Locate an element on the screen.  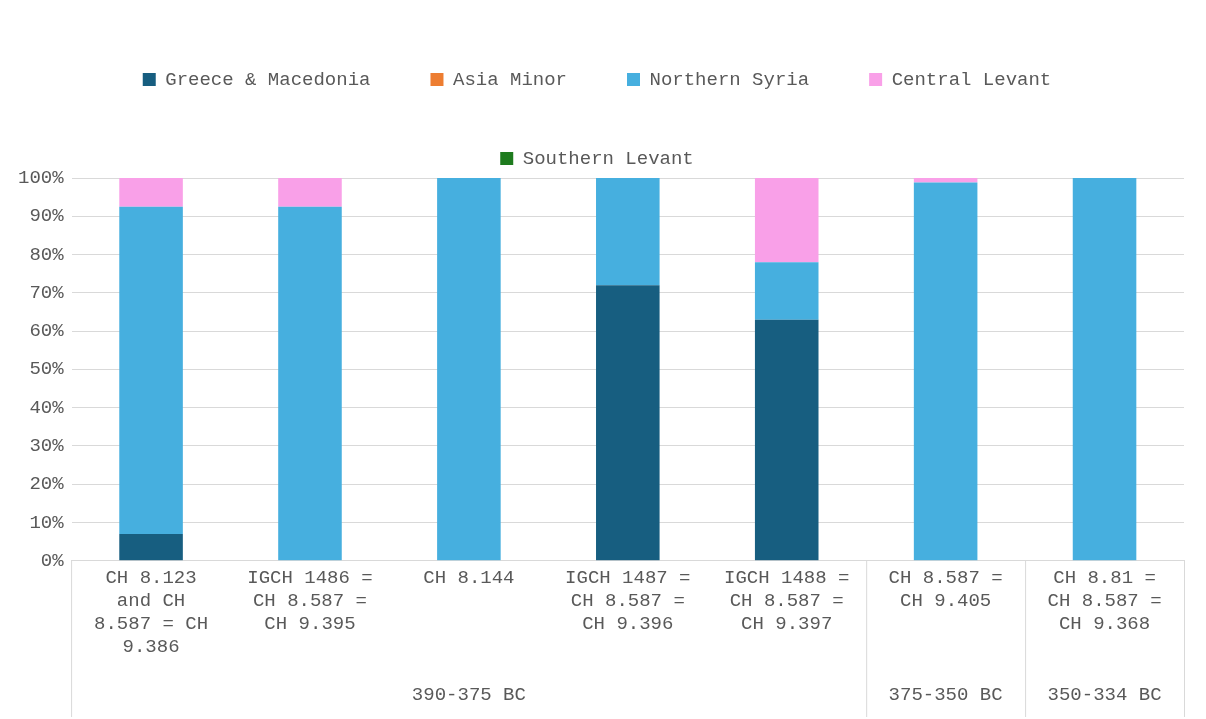
legend-label: Northern Syria is located at coordinates (729, 79).